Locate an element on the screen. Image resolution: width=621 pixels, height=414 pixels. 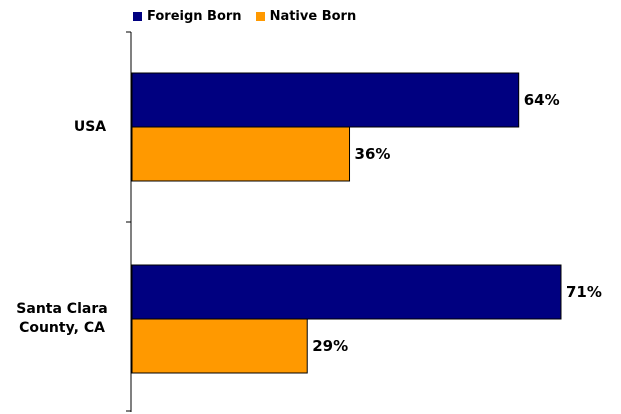
category-label-usa: USA is located at coordinates (90, 127).